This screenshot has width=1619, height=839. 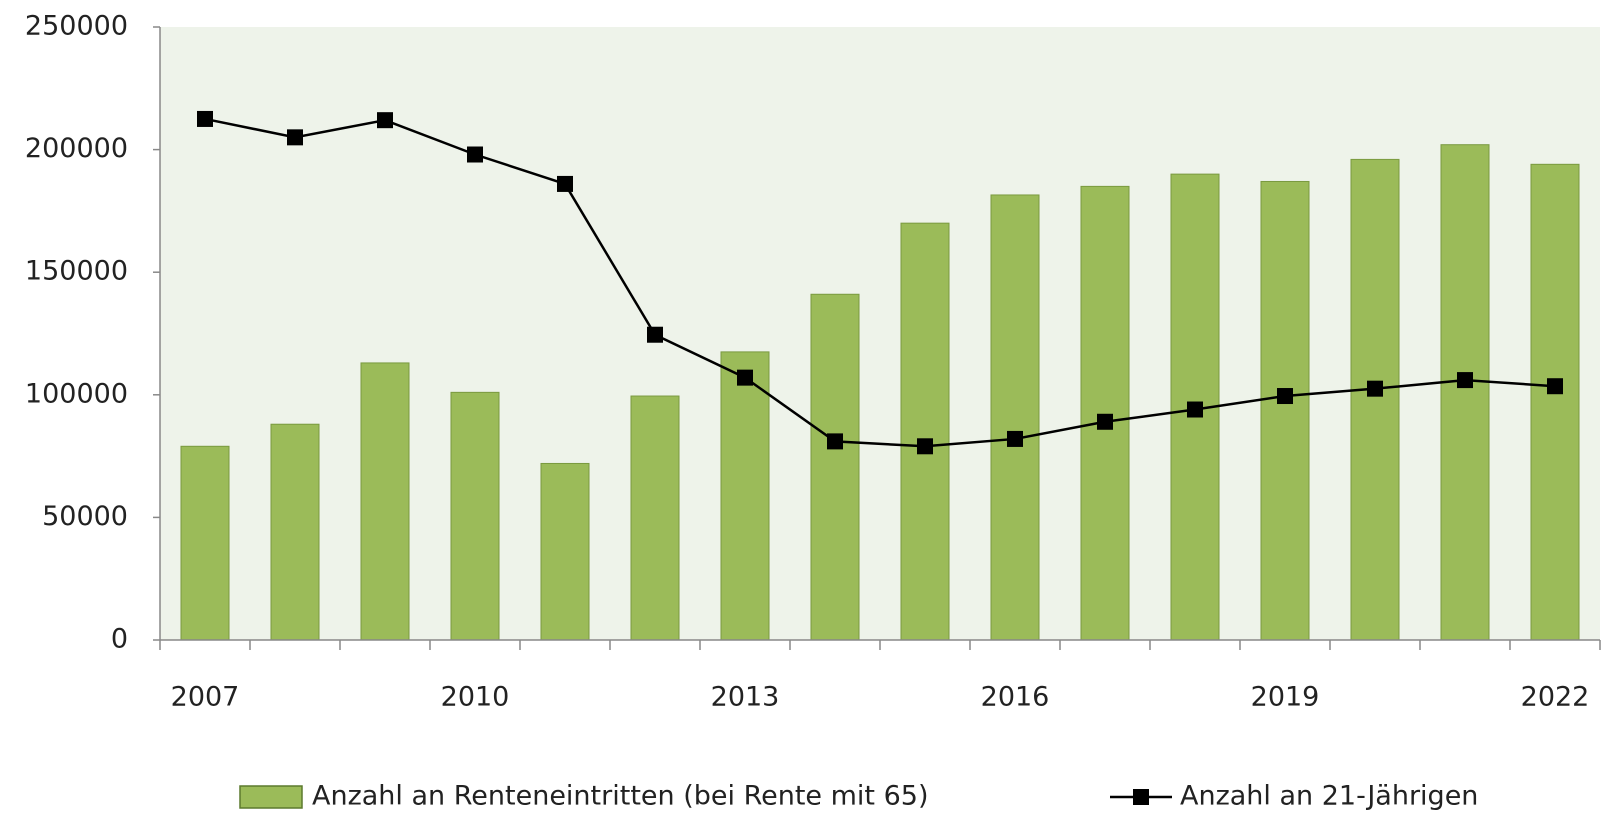 What do you see at coordinates (1555, 697) in the screenshot?
I see `x-tick-label: 2022` at bounding box center [1555, 697].